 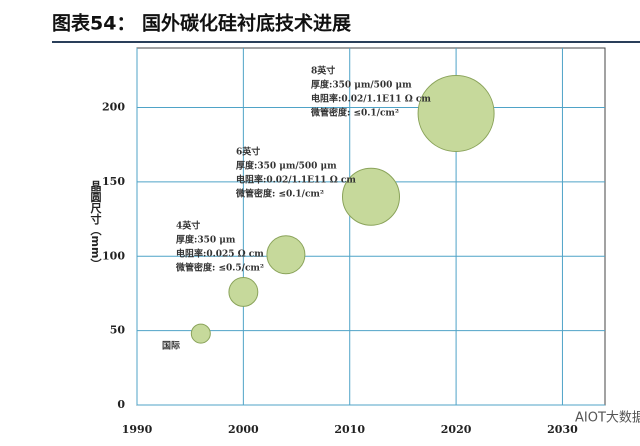 I want to click on annotation: 8英寸, so click(x=323, y=71).